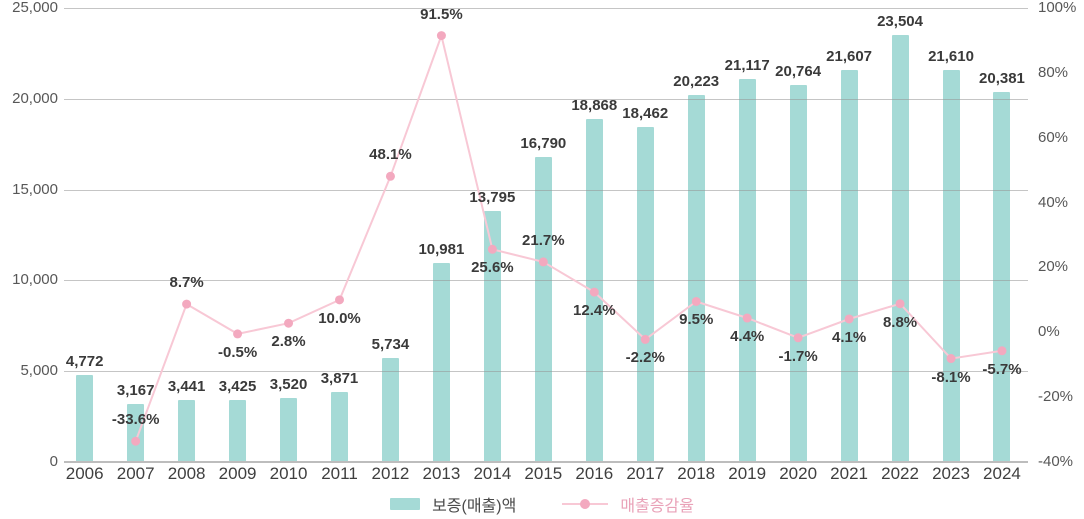  What do you see at coordinates (441, 473) in the screenshot?
I see `x-axis-label: 2013` at bounding box center [441, 473].